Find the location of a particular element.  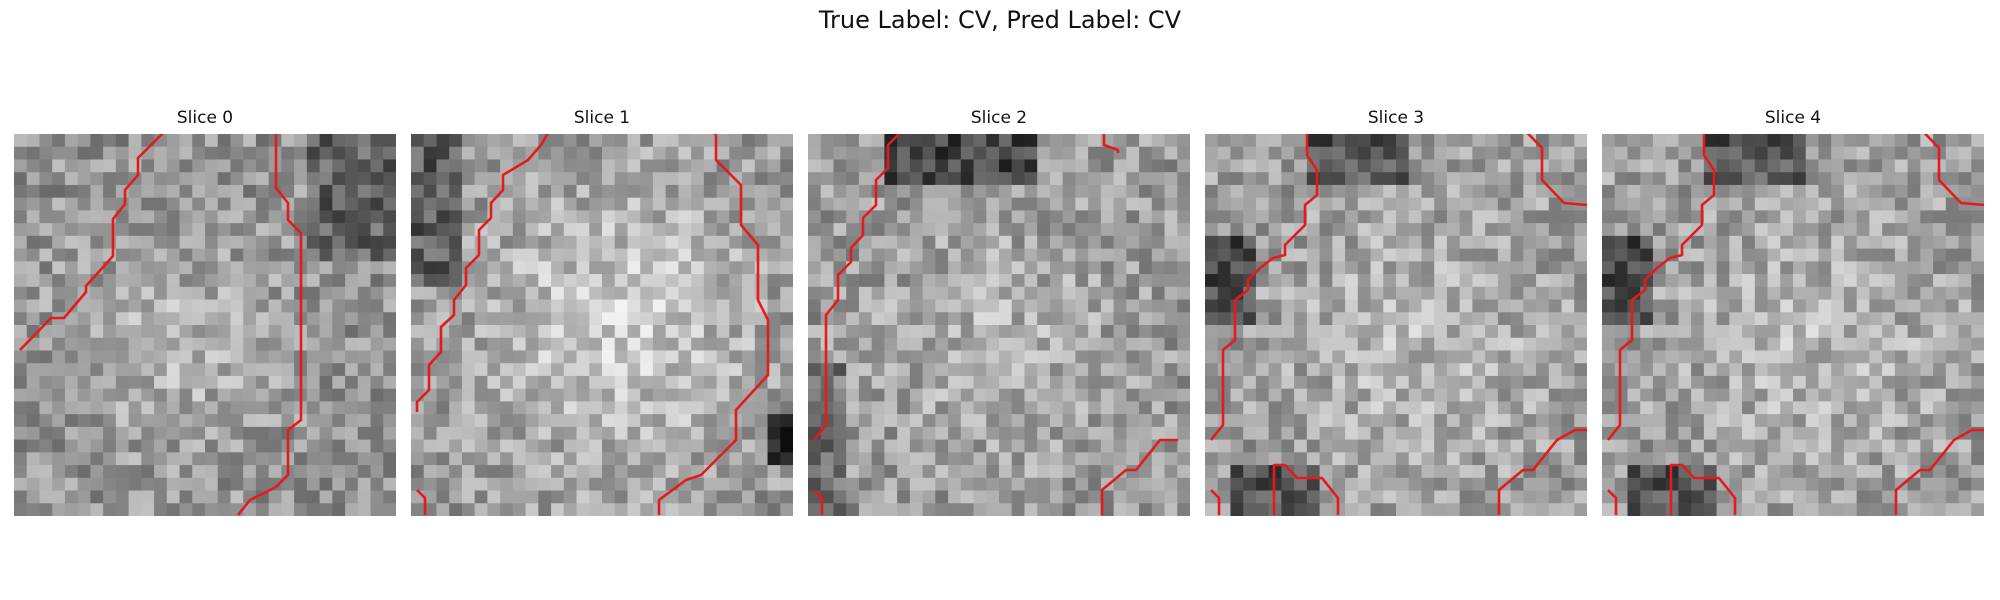

figure-title: True Label: CV, Pred Label: CV is located at coordinates (1000, 20).